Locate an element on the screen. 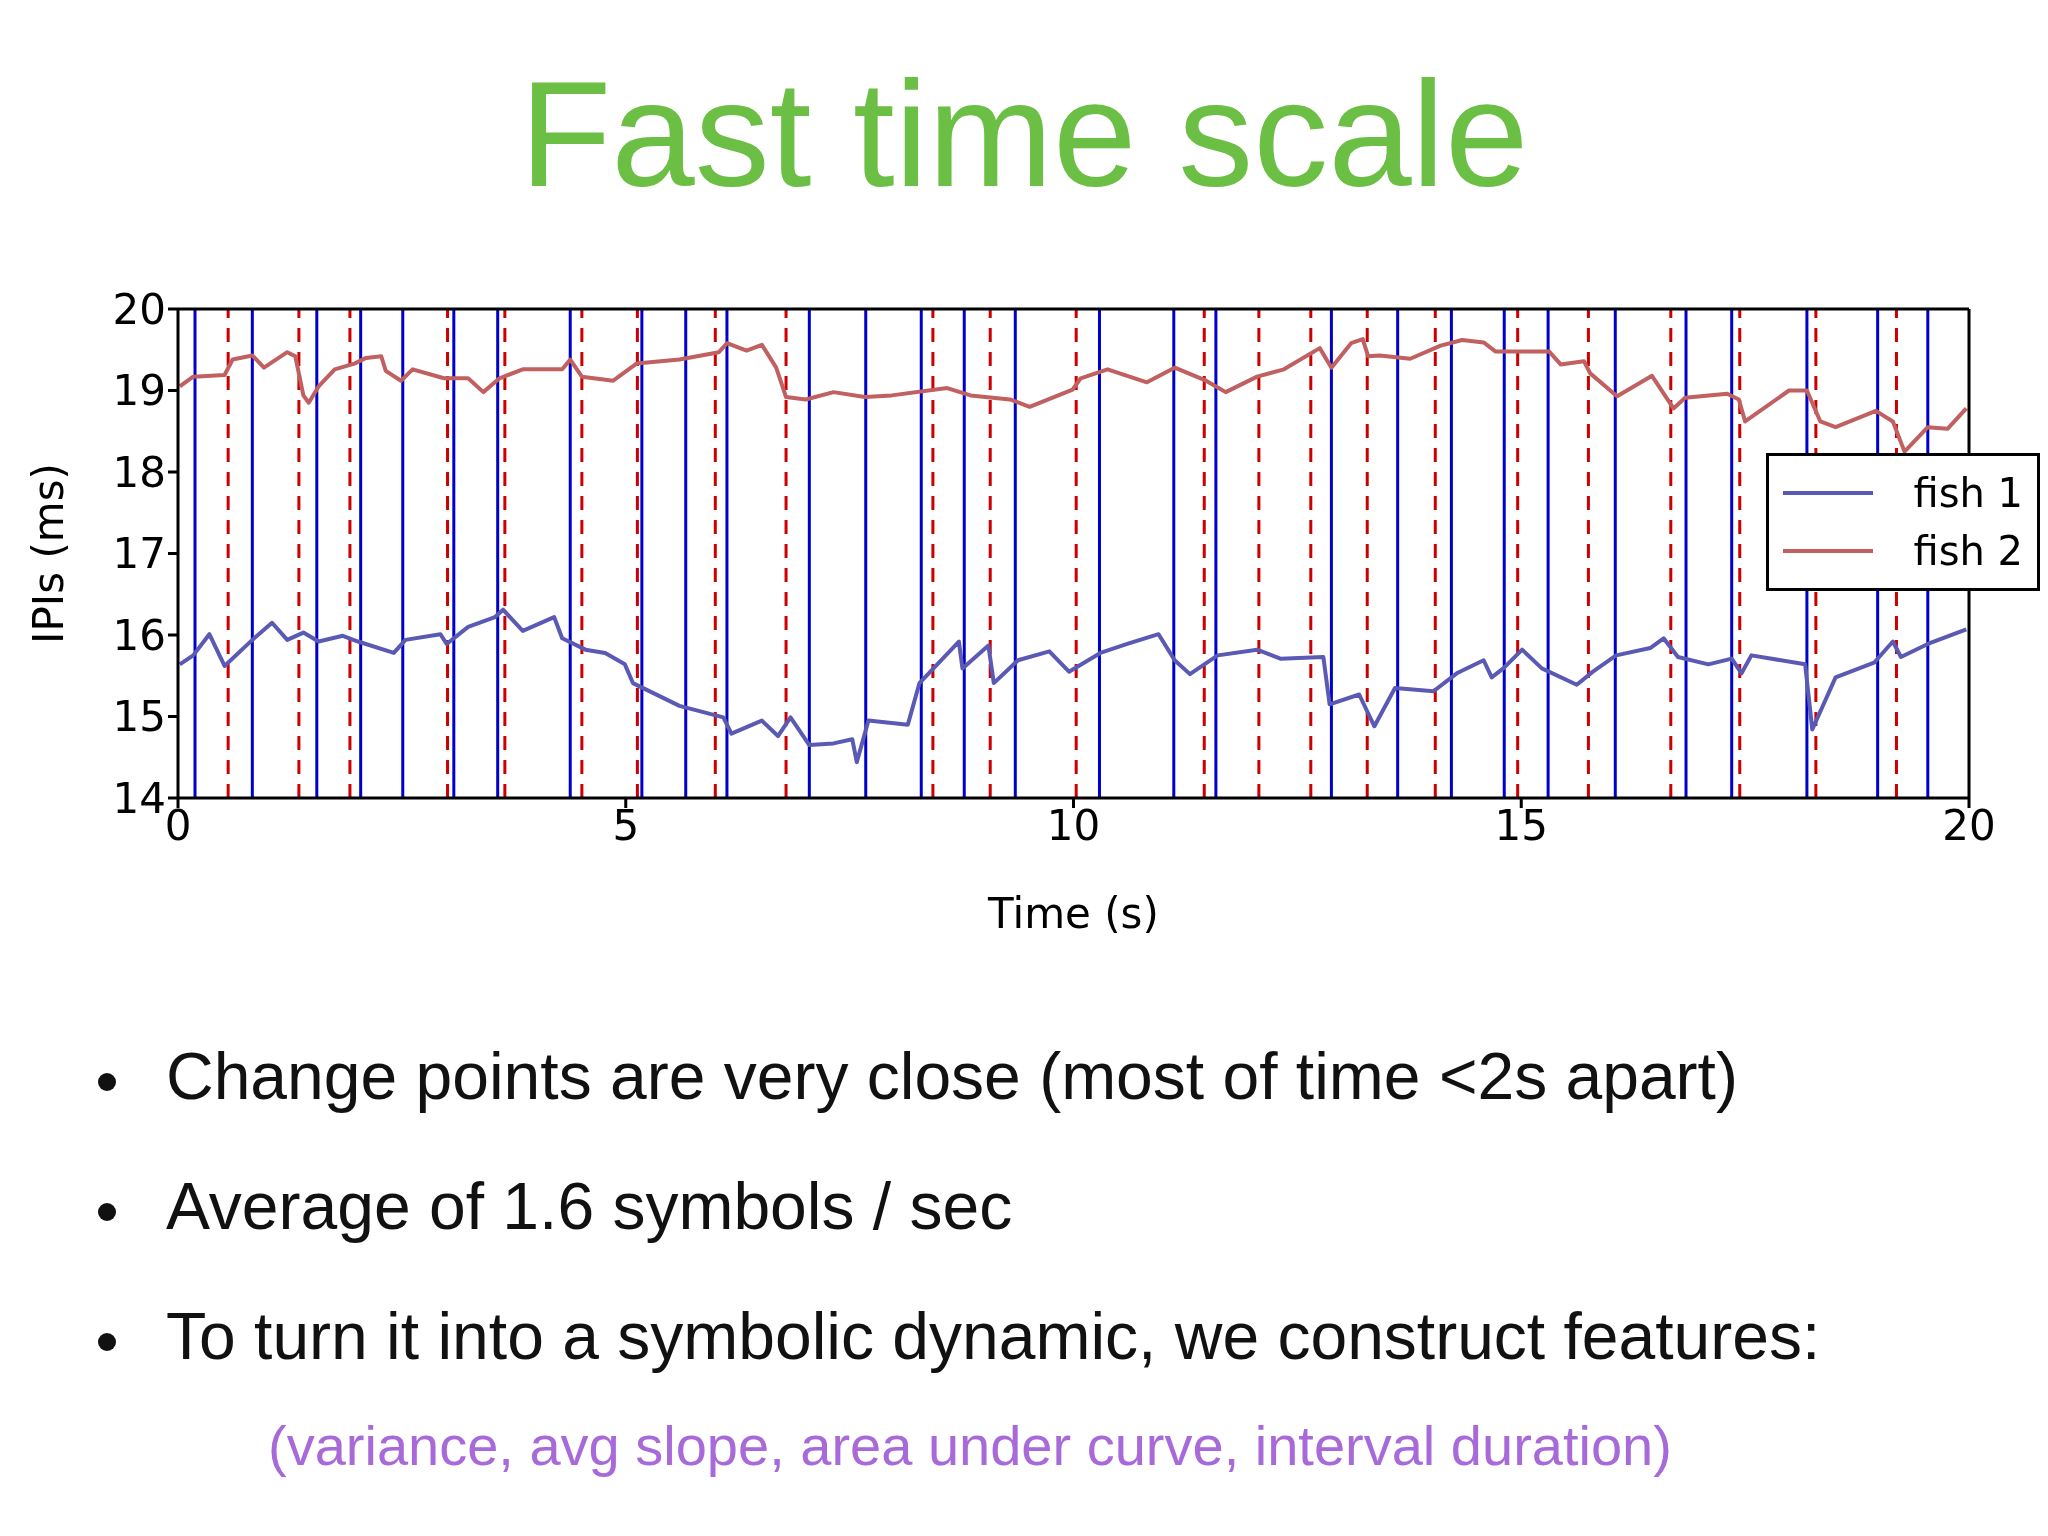 This screenshot has width=2048, height=1536. x-axis-title: Time (s) is located at coordinates (1073, 913).